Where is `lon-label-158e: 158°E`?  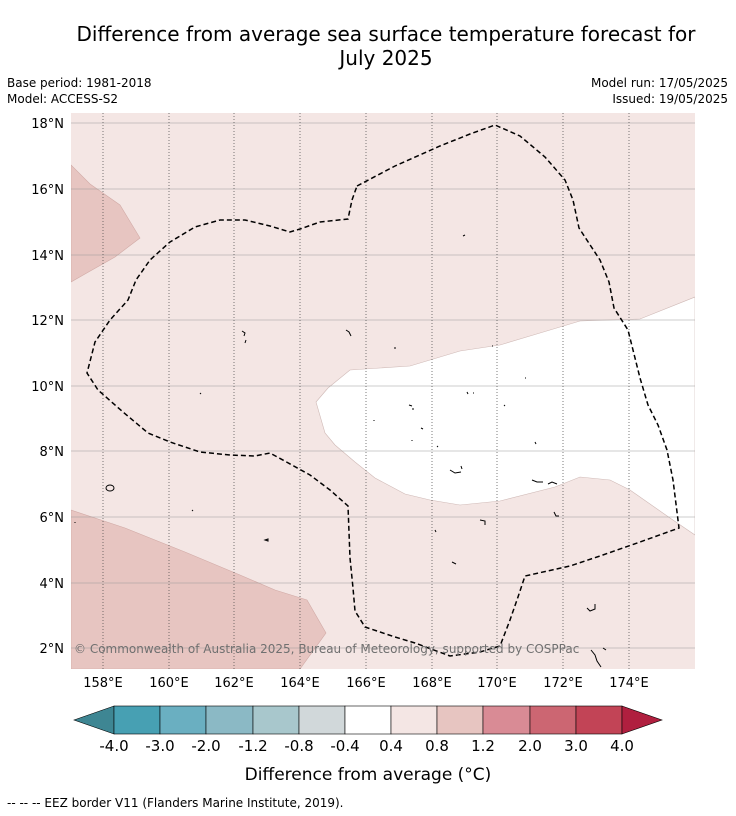
lon-label-158e: 158°E is located at coordinates (103, 683).